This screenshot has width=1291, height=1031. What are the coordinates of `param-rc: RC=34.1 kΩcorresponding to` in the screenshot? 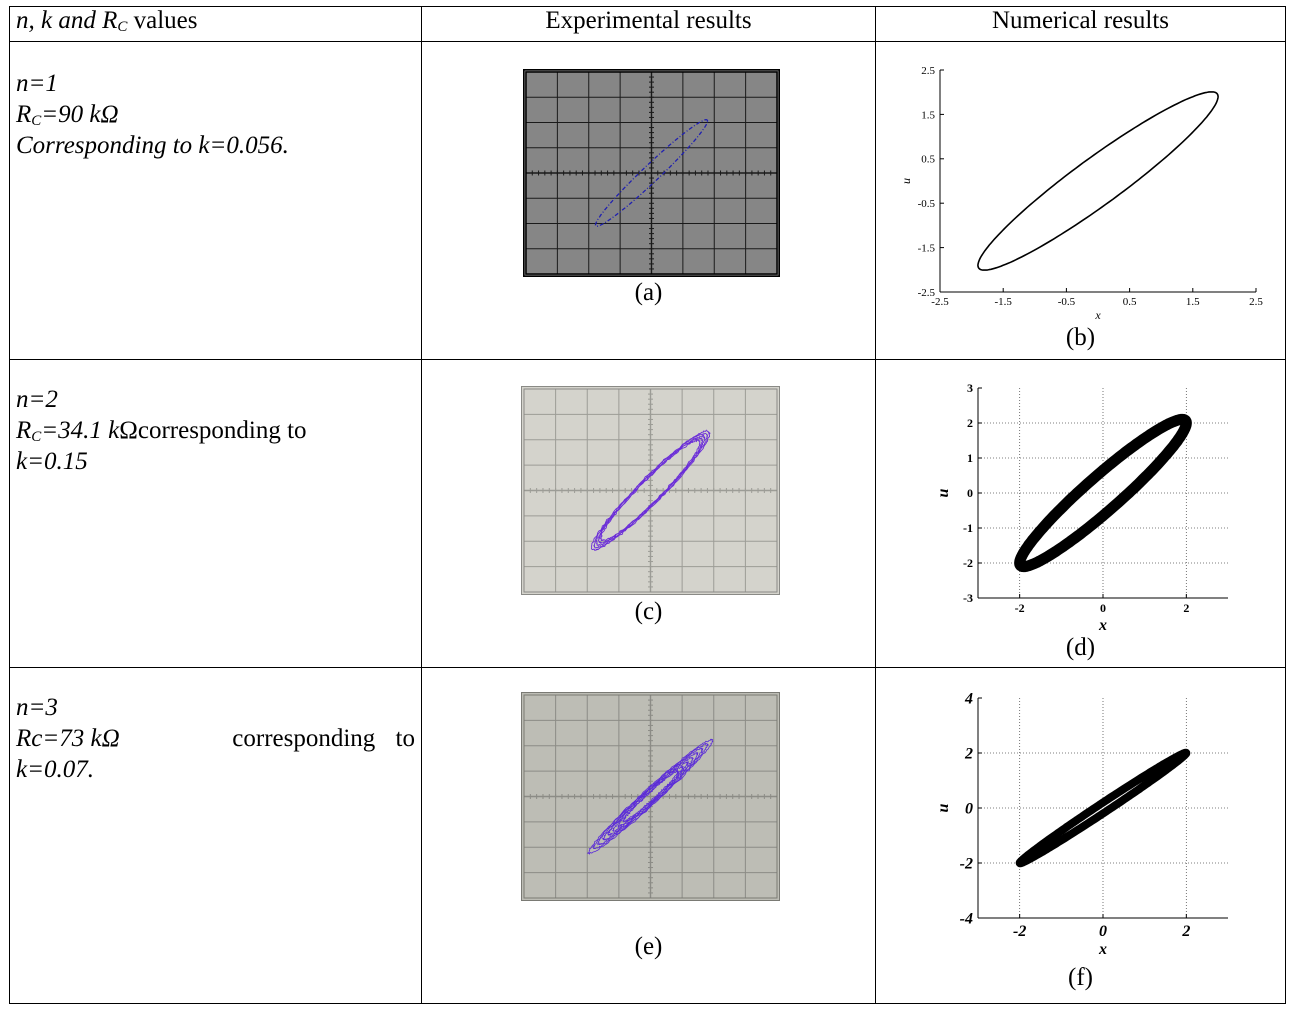 It's located at (215, 430).